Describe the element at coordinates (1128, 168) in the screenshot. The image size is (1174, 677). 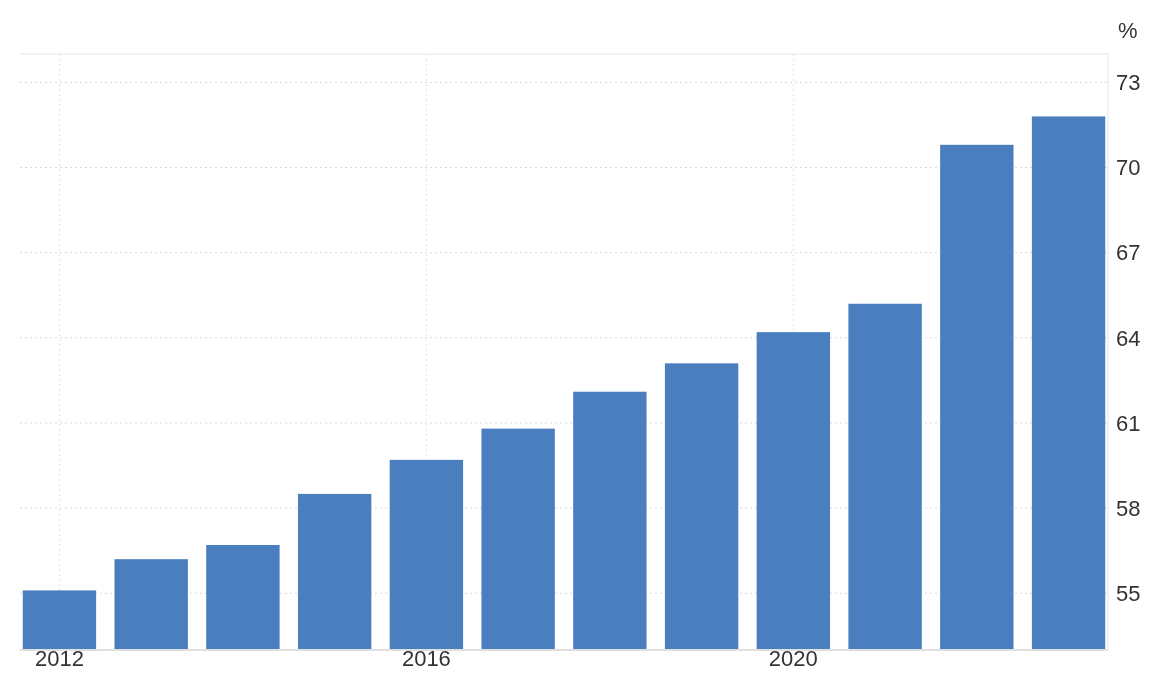
I see `y-tick-label: 70` at that location.